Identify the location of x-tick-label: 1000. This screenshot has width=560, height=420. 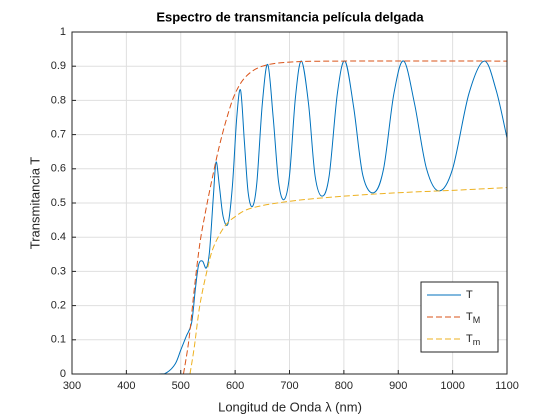
(452, 386).